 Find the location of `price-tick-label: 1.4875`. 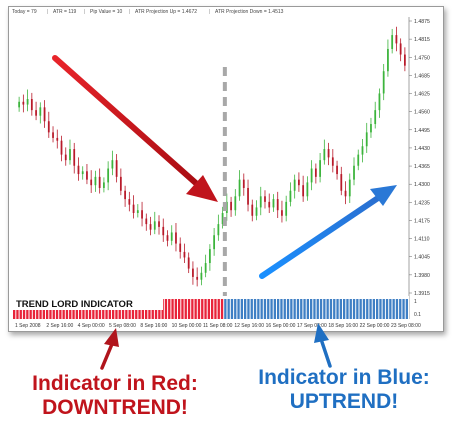

price-tick-label: 1.4875 is located at coordinates (422, 22).